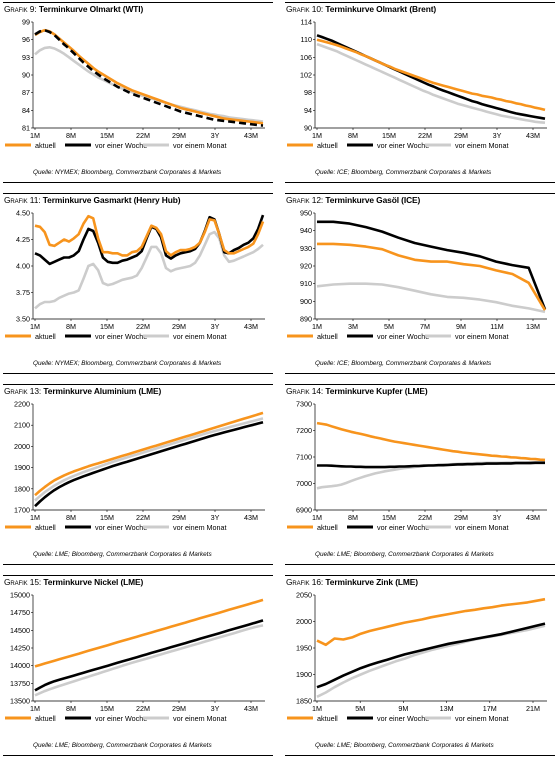  Describe the element at coordinates (20, 595) in the screenshot. I see `y-tick-label: 15000` at that location.